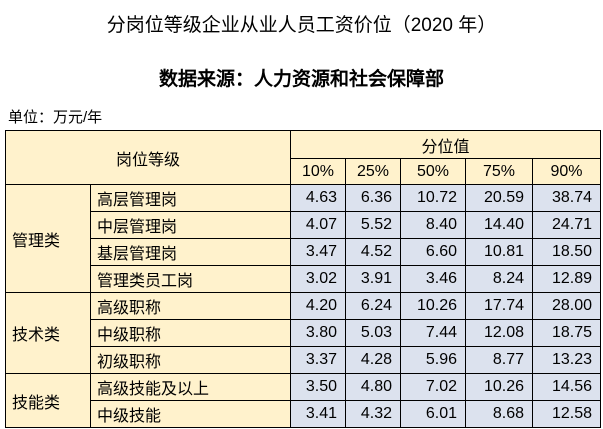  Describe the element at coordinates (48, 400) in the screenshot. I see `group-label: 技能类` at that location.